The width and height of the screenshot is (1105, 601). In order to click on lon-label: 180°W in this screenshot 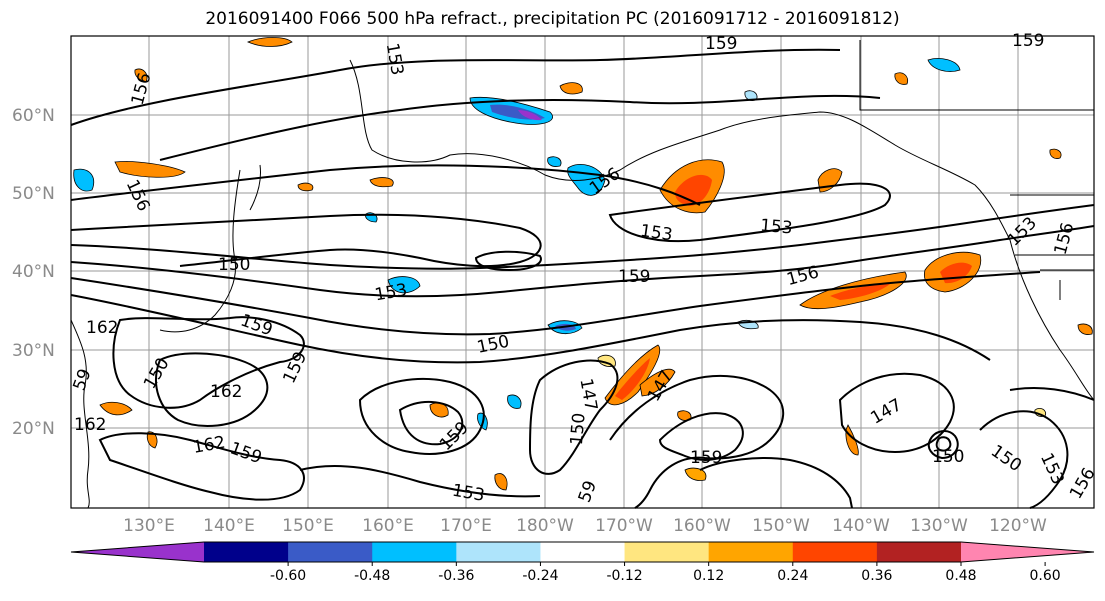, I will do `click(545, 526)`.